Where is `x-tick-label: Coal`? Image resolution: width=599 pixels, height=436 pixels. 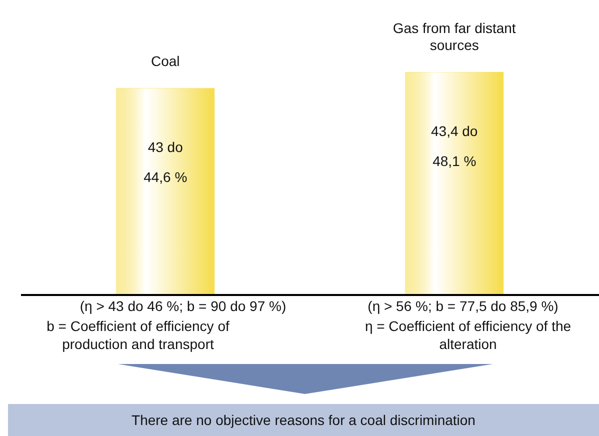
x-tick-label: Coal is located at coordinates (165, 61).